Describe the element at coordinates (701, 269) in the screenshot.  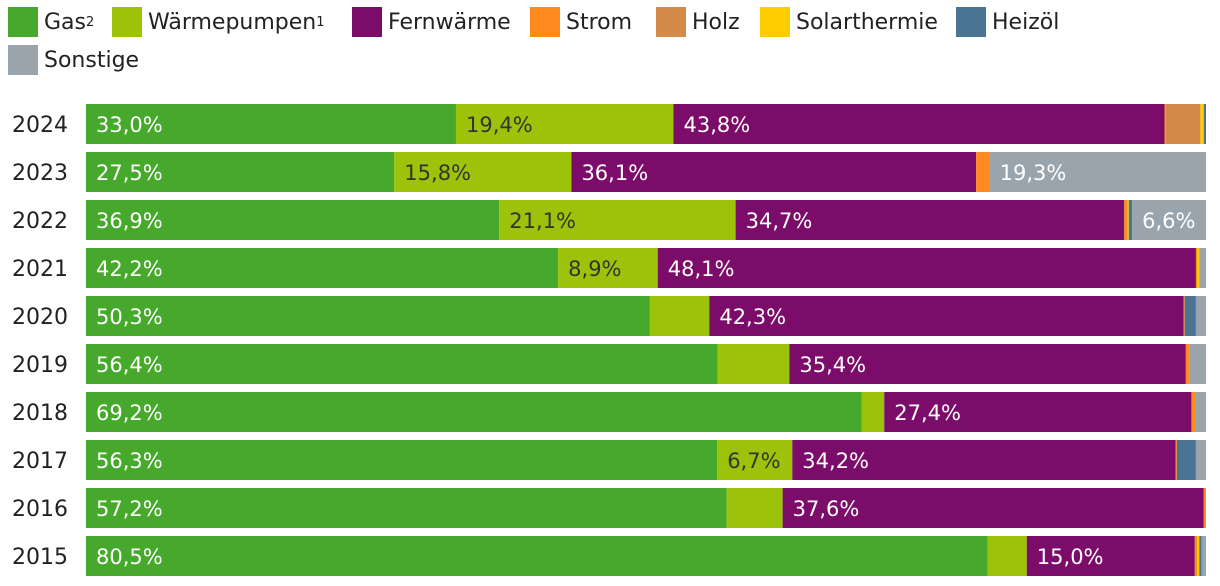
I see `data-label-2021-2: 48,1%` at that location.